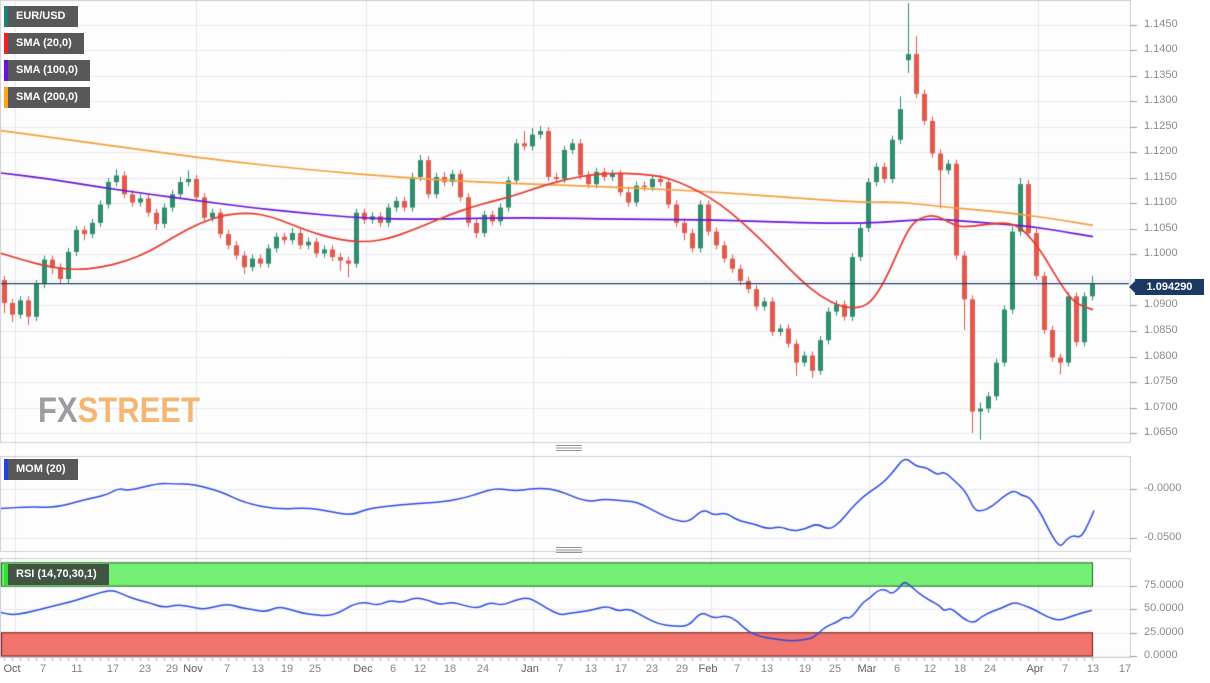 The width and height of the screenshot is (1210, 683). I want to click on price-tick-label: 1.1150, so click(1160, 176).